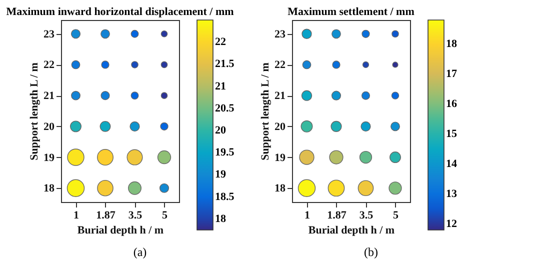 Image resolution: width=550 pixels, height=278 pixels. Describe the element at coordinates (225, 196) in the screenshot. I see `color-bar-label: 18.5` at that location.